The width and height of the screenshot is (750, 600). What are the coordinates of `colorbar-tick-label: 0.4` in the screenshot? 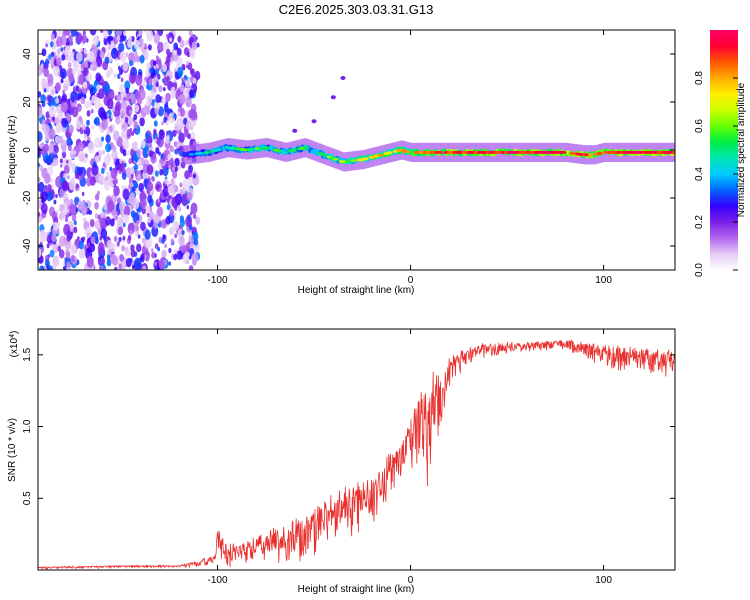 It's located at (699, 174).